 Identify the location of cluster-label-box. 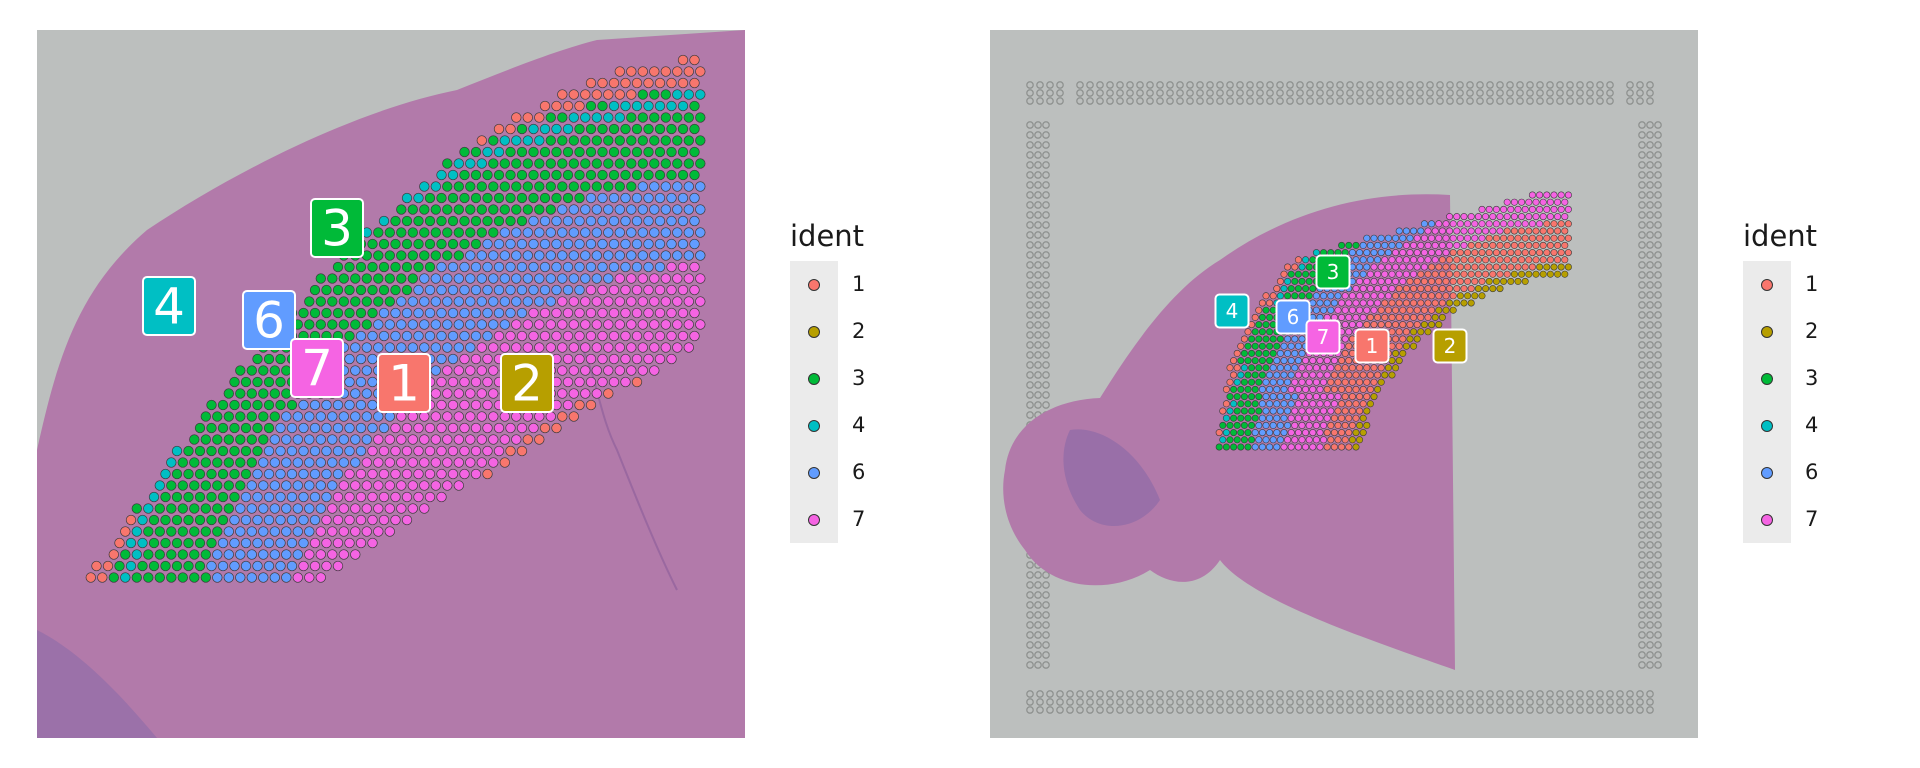
(1232, 311).